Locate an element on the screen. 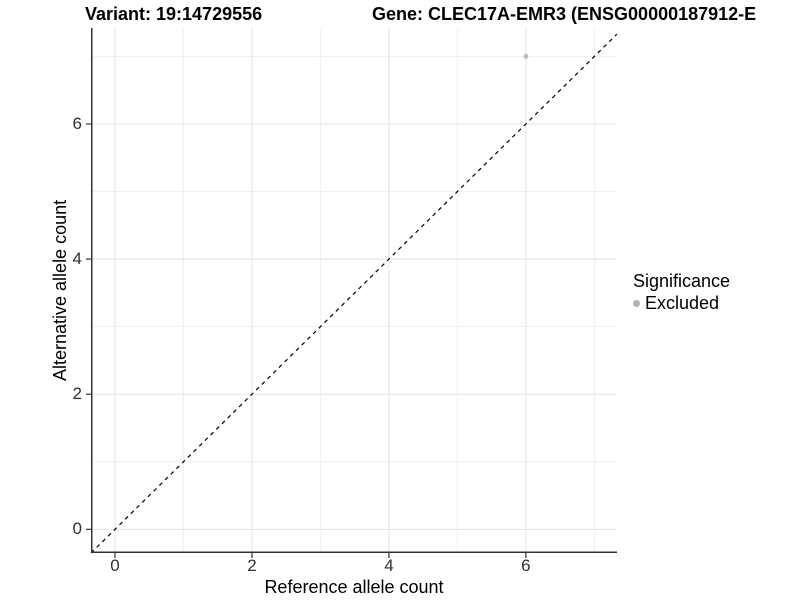 The image size is (800, 600). legend-item-label: Excluded is located at coordinates (682, 303).